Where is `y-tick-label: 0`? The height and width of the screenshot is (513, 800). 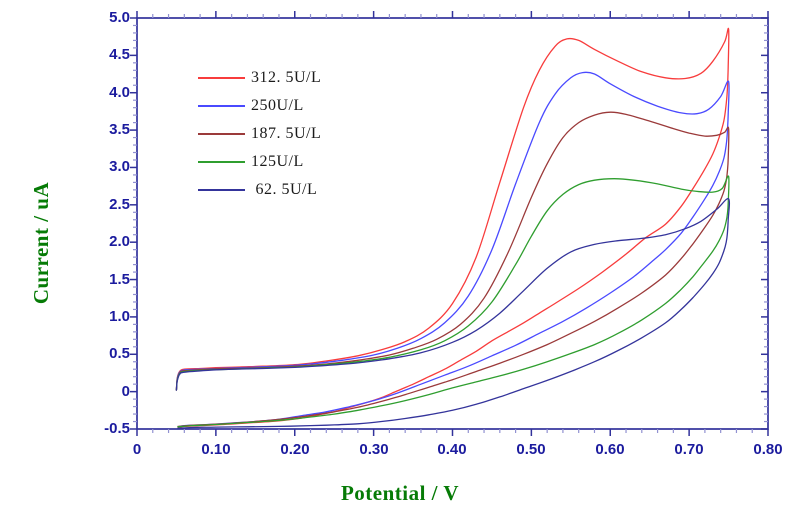 y-tick-label: 0 is located at coordinates (125, 391).